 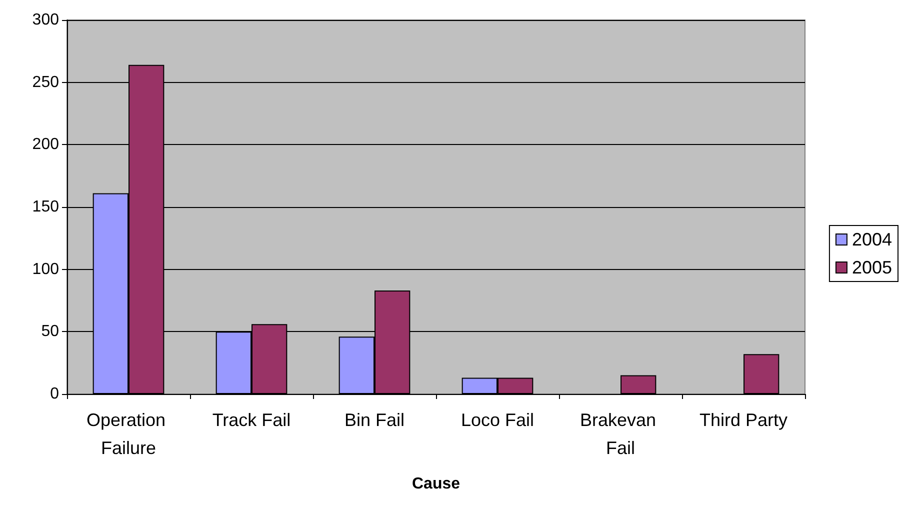 What do you see at coordinates (621, 434) in the screenshot?
I see `x-tick-label: Brakevan Fail` at bounding box center [621, 434].